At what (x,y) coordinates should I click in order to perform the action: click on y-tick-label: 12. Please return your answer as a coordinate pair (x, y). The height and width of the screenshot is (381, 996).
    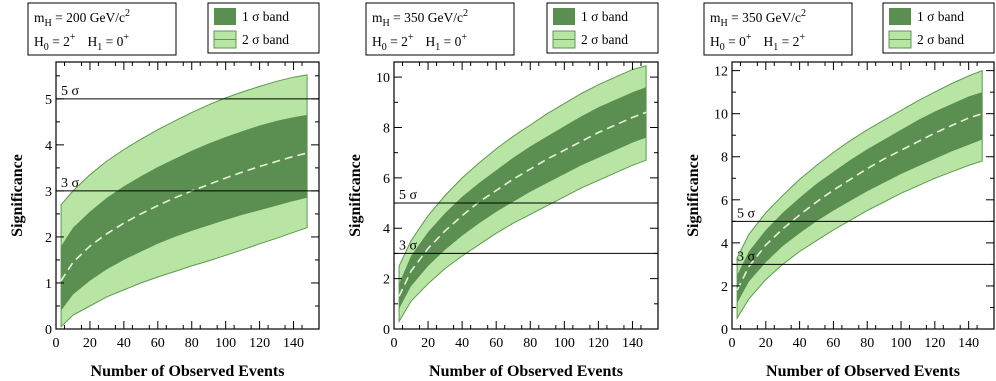
    Looking at the image, I should click on (721, 72).